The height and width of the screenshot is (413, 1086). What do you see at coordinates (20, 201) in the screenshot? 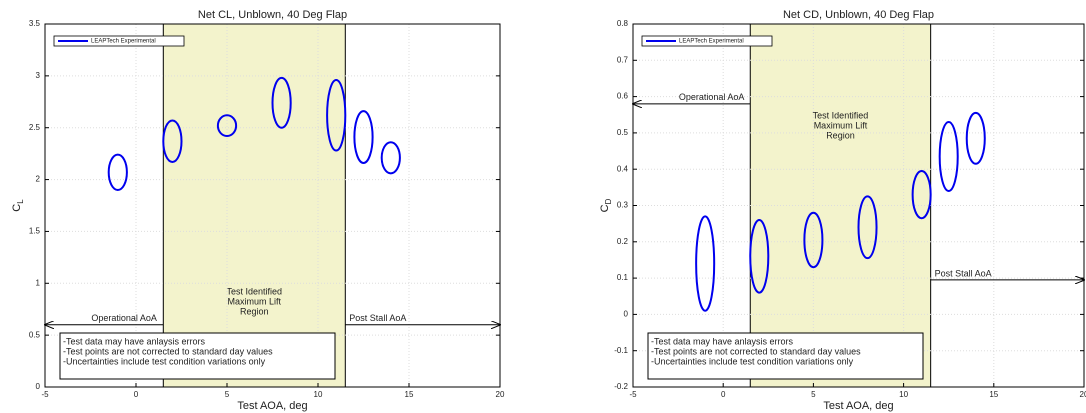
I see `y-axis-label-sub: L` at bounding box center [20, 201].